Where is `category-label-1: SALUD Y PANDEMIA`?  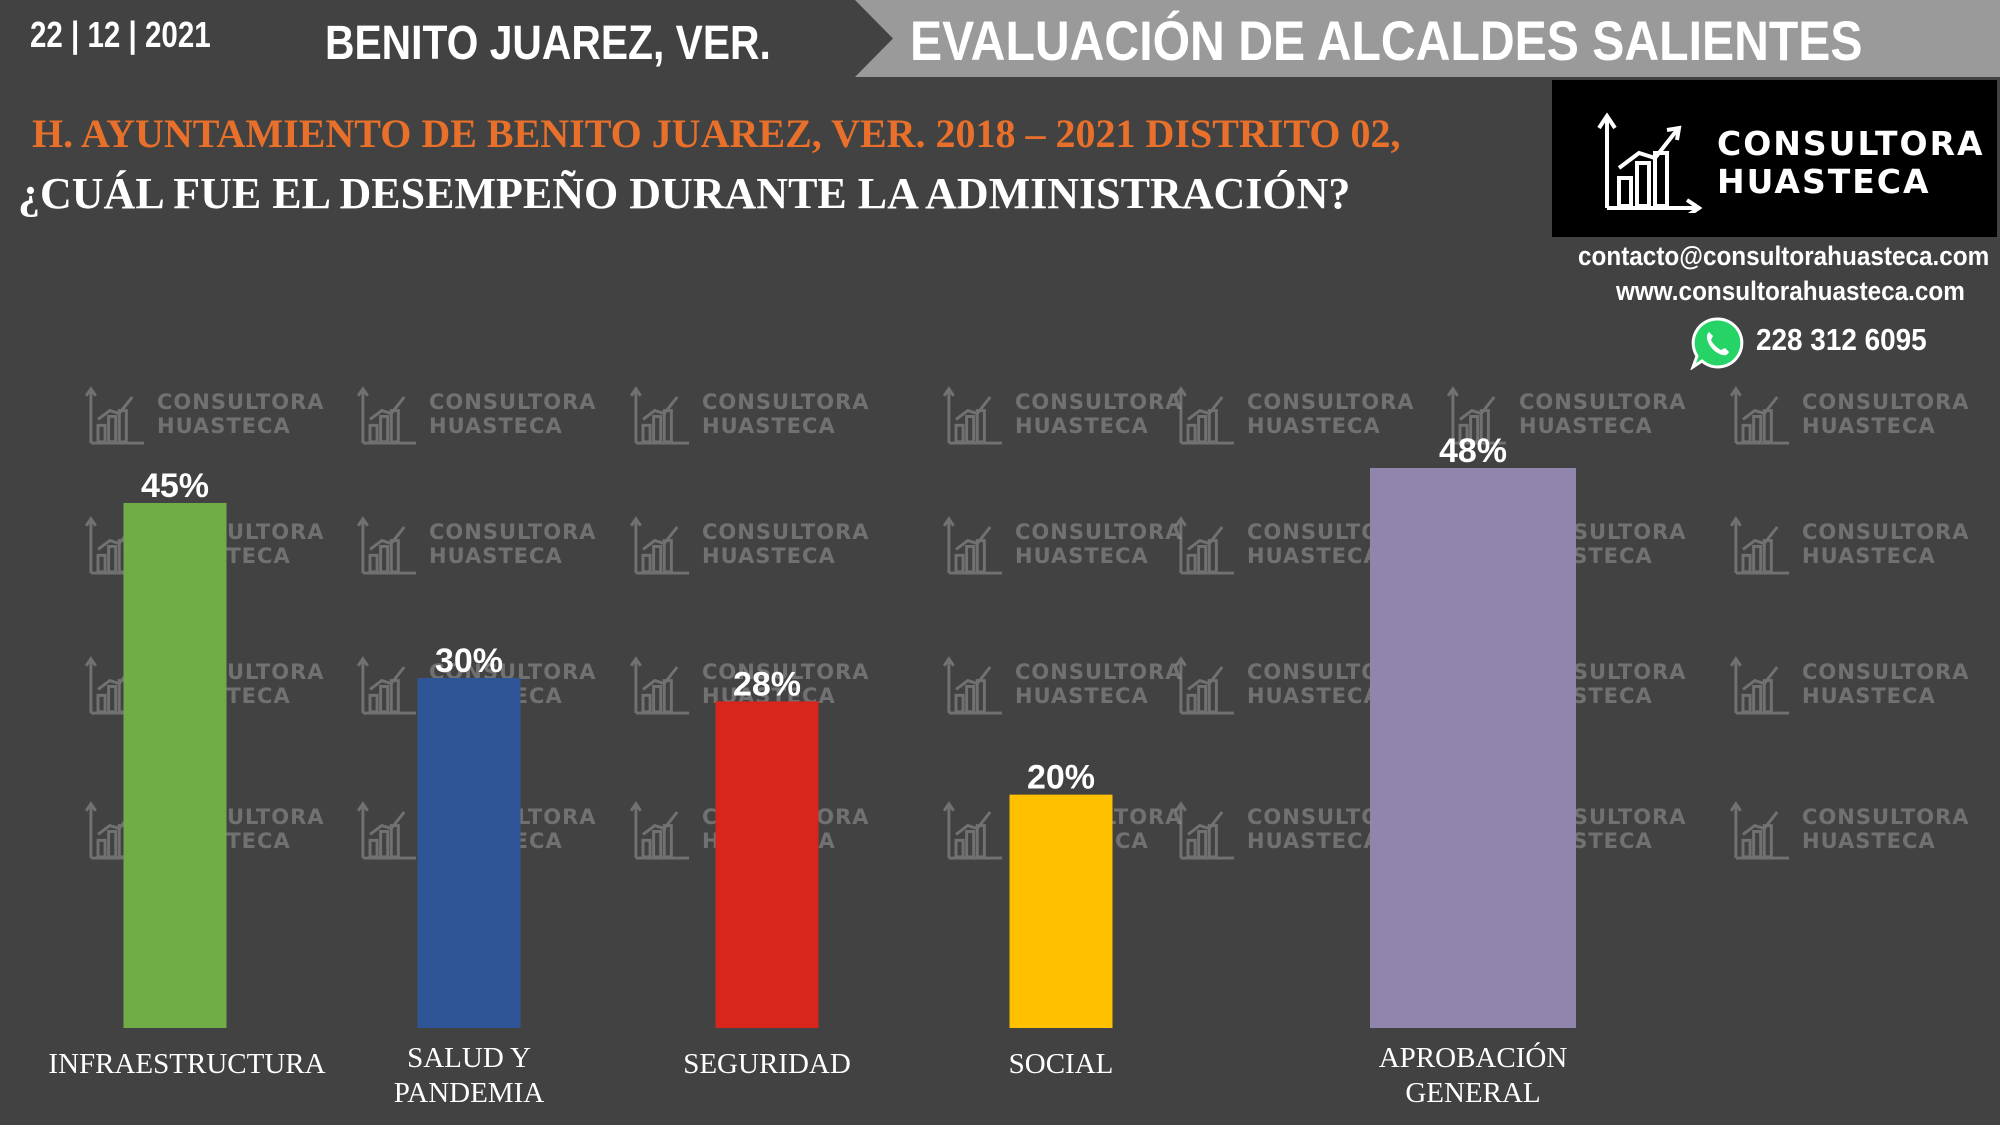
category-label-1: SALUD Y PANDEMIA is located at coordinates (469, 1075).